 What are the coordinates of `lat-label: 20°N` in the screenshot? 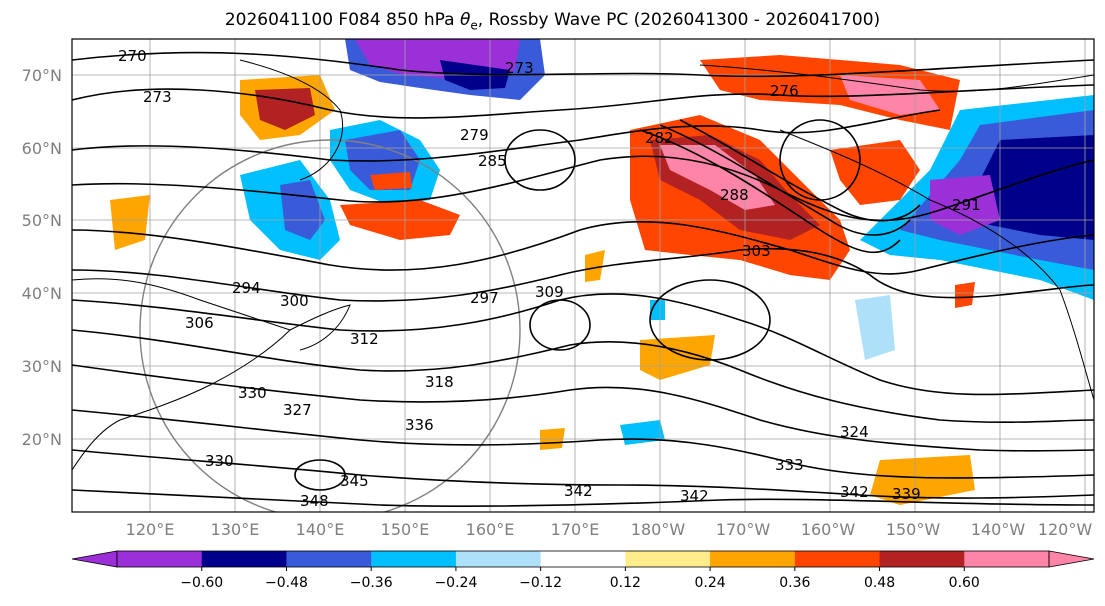 It's located at (42, 439).